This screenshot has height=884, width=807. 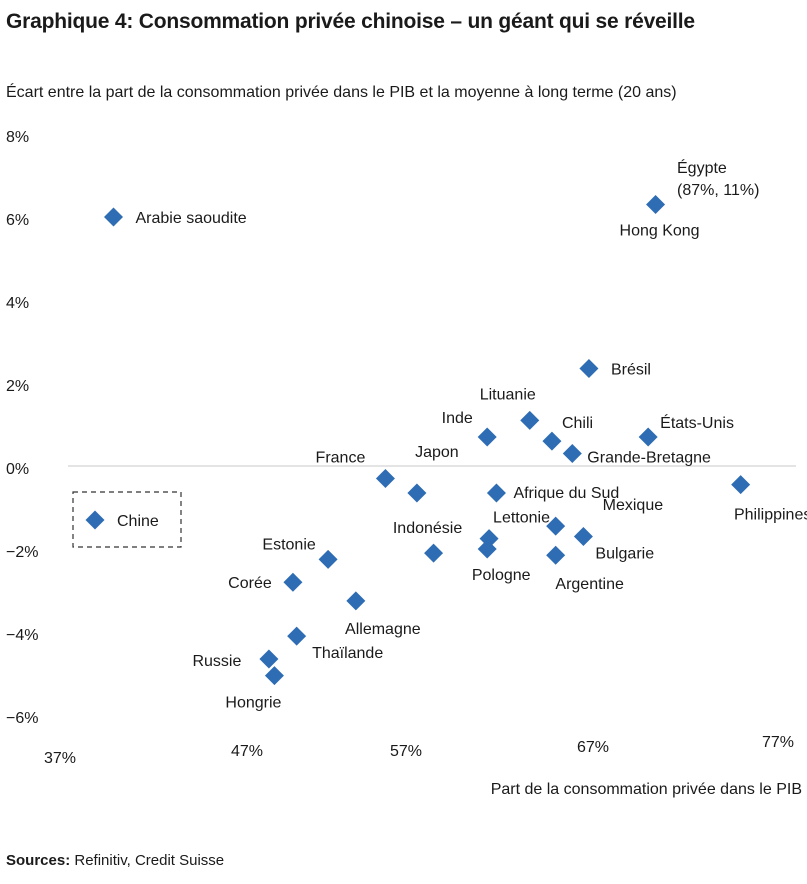 I want to click on data-point-bresil, so click(x=589, y=368).